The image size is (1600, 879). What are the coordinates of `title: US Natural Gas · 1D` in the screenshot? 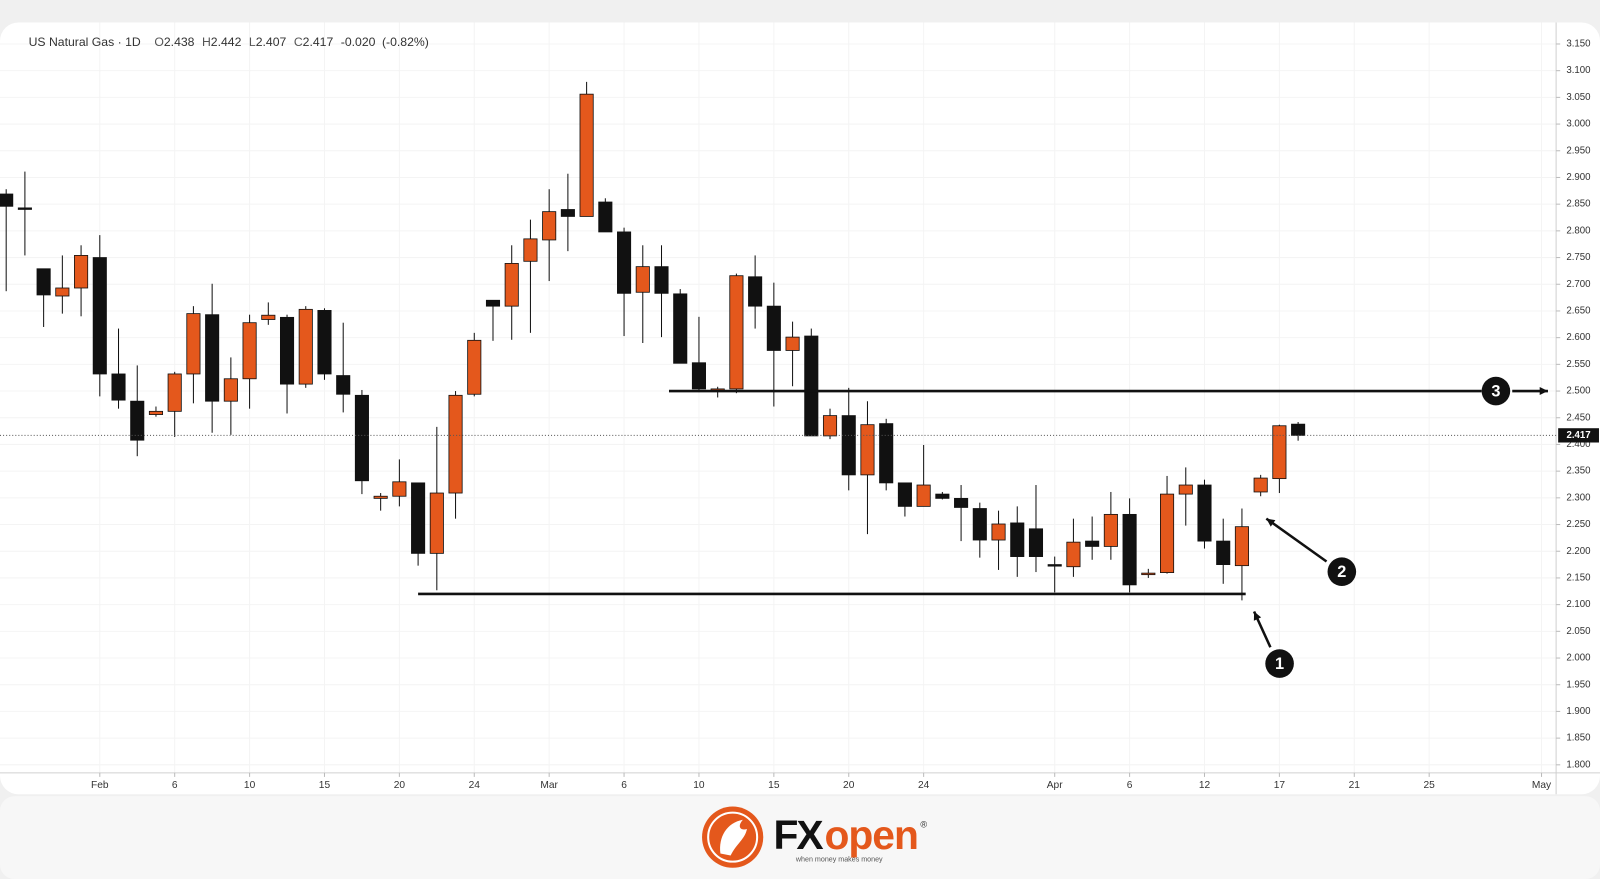 It's located at (85, 42).